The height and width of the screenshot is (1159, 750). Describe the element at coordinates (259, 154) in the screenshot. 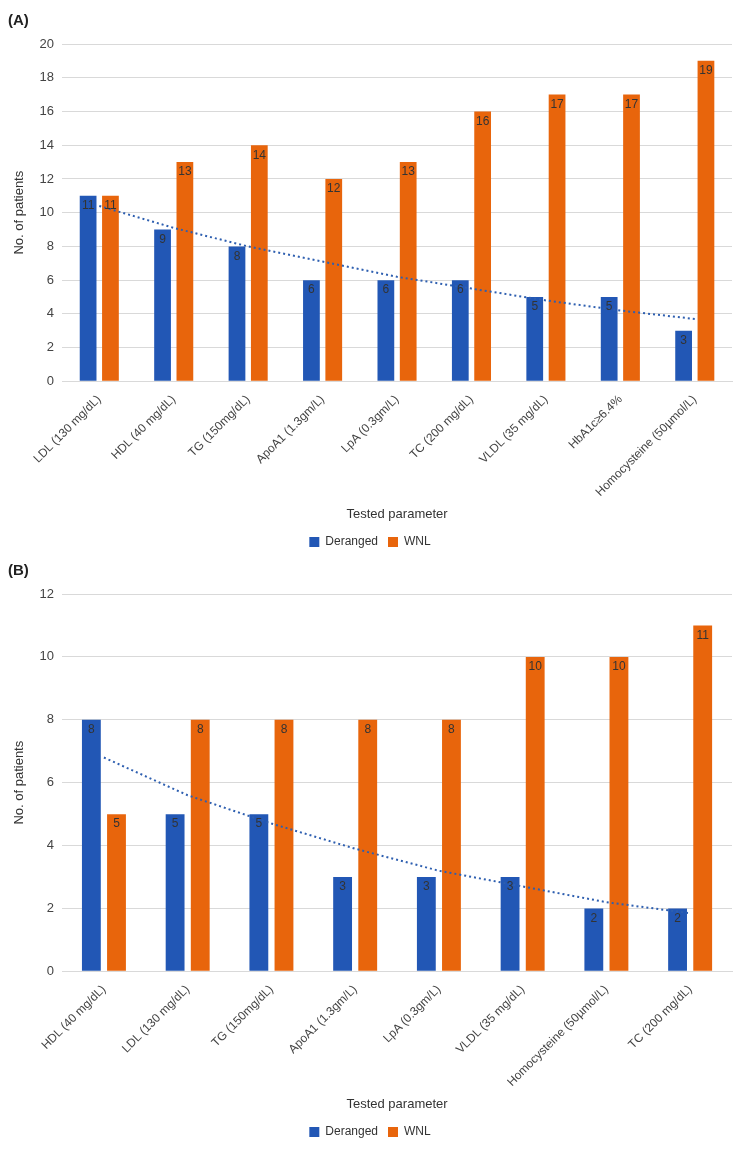

I see `data-label: 14` at that location.